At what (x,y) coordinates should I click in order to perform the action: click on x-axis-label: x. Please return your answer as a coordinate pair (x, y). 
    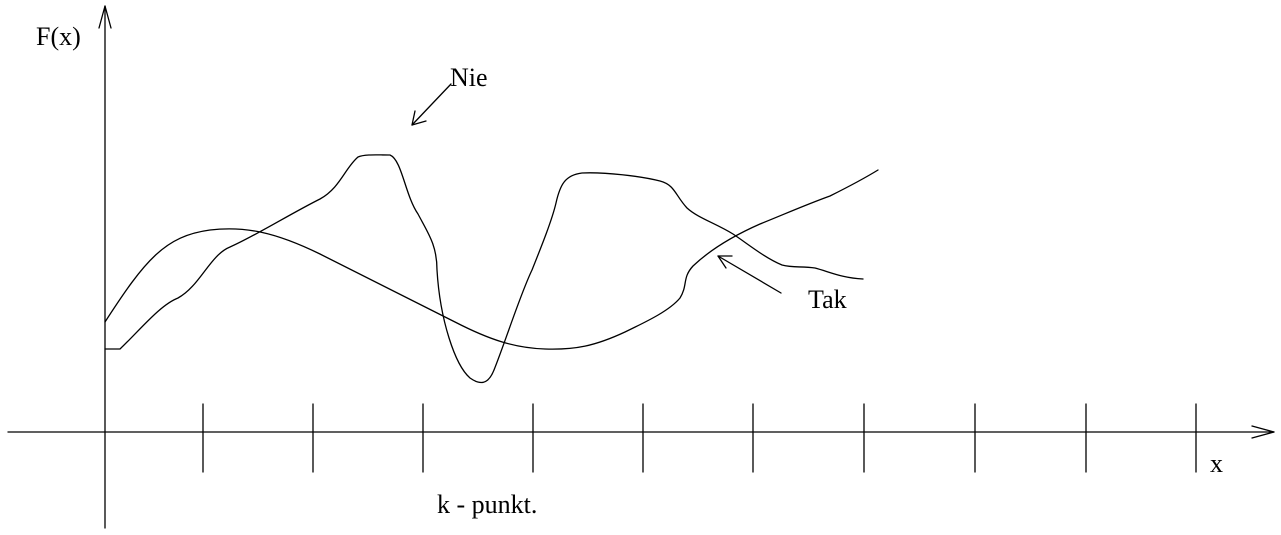
    Looking at the image, I should click on (1216, 463).